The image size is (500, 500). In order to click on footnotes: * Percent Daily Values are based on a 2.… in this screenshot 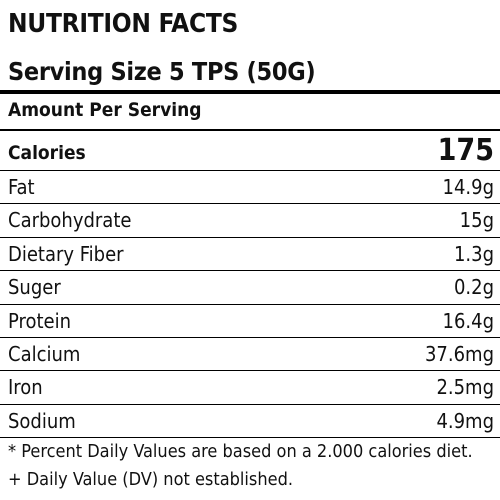, I will do `click(250, 465)`.